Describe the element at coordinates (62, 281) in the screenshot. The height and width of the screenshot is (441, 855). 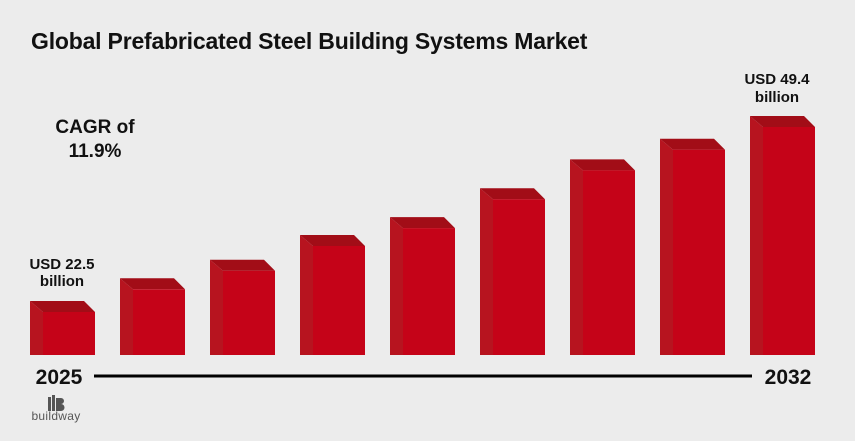
I see `first-data-label-line2: billion` at that location.